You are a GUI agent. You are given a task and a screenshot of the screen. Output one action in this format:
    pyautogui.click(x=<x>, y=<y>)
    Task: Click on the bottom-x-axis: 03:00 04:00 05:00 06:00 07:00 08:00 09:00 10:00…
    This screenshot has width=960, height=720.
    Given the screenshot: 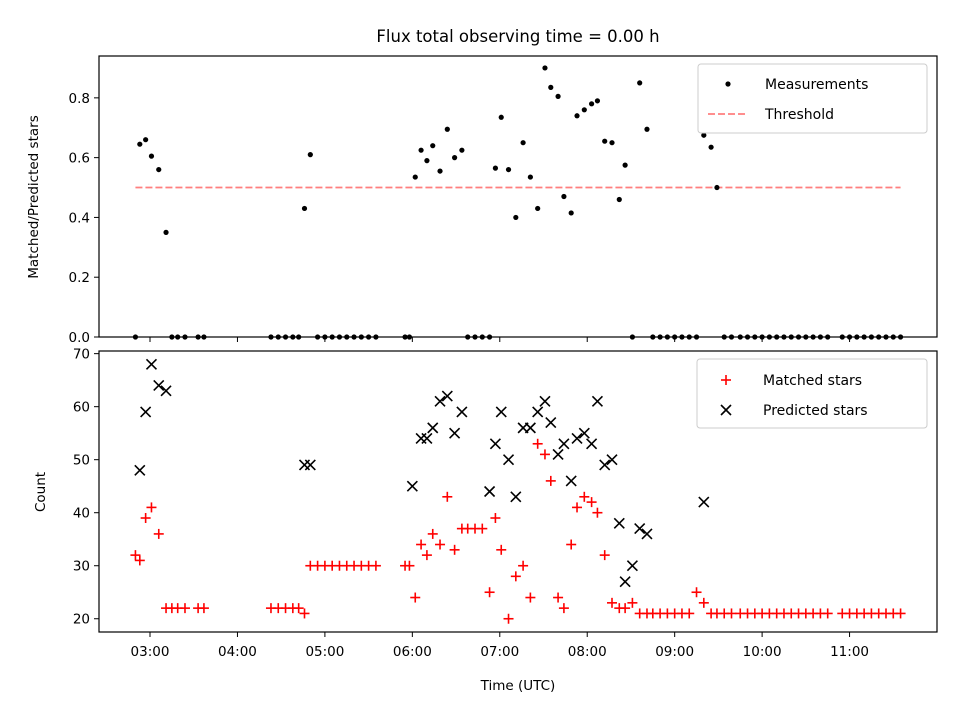 What is the action you would take?
    pyautogui.click(x=500, y=646)
    